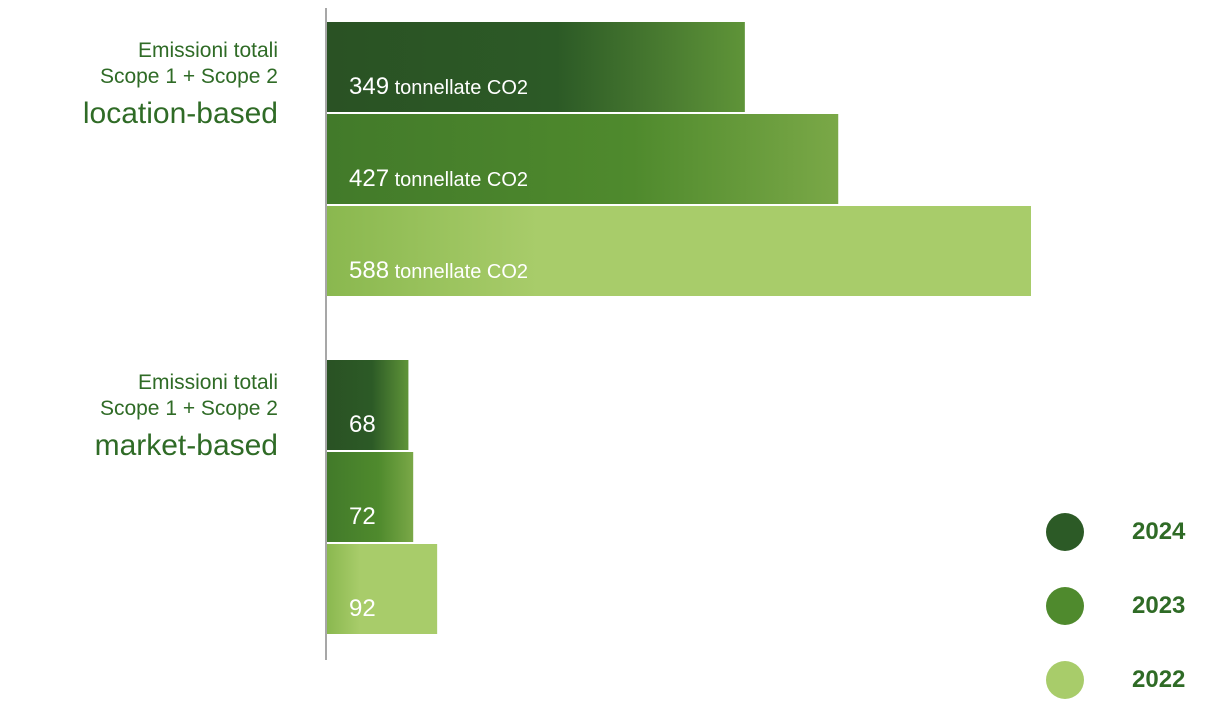 This screenshot has width=1208, height=728. I want to click on legend-label: 2022, so click(1159, 679).